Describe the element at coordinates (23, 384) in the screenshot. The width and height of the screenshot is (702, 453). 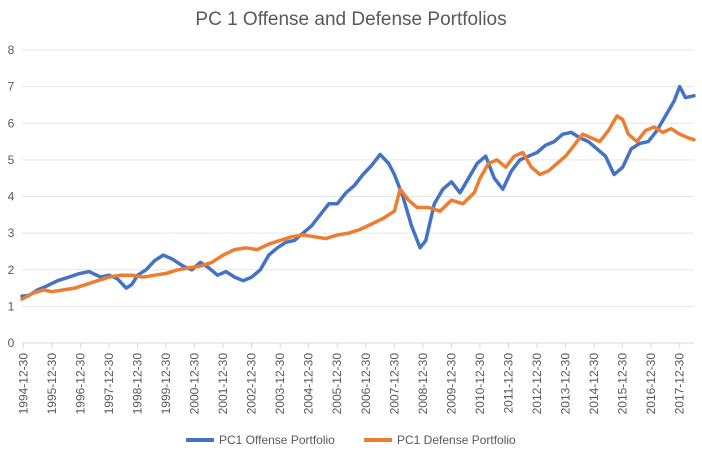
I see `x-tick-label: 1994-12-30` at that location.